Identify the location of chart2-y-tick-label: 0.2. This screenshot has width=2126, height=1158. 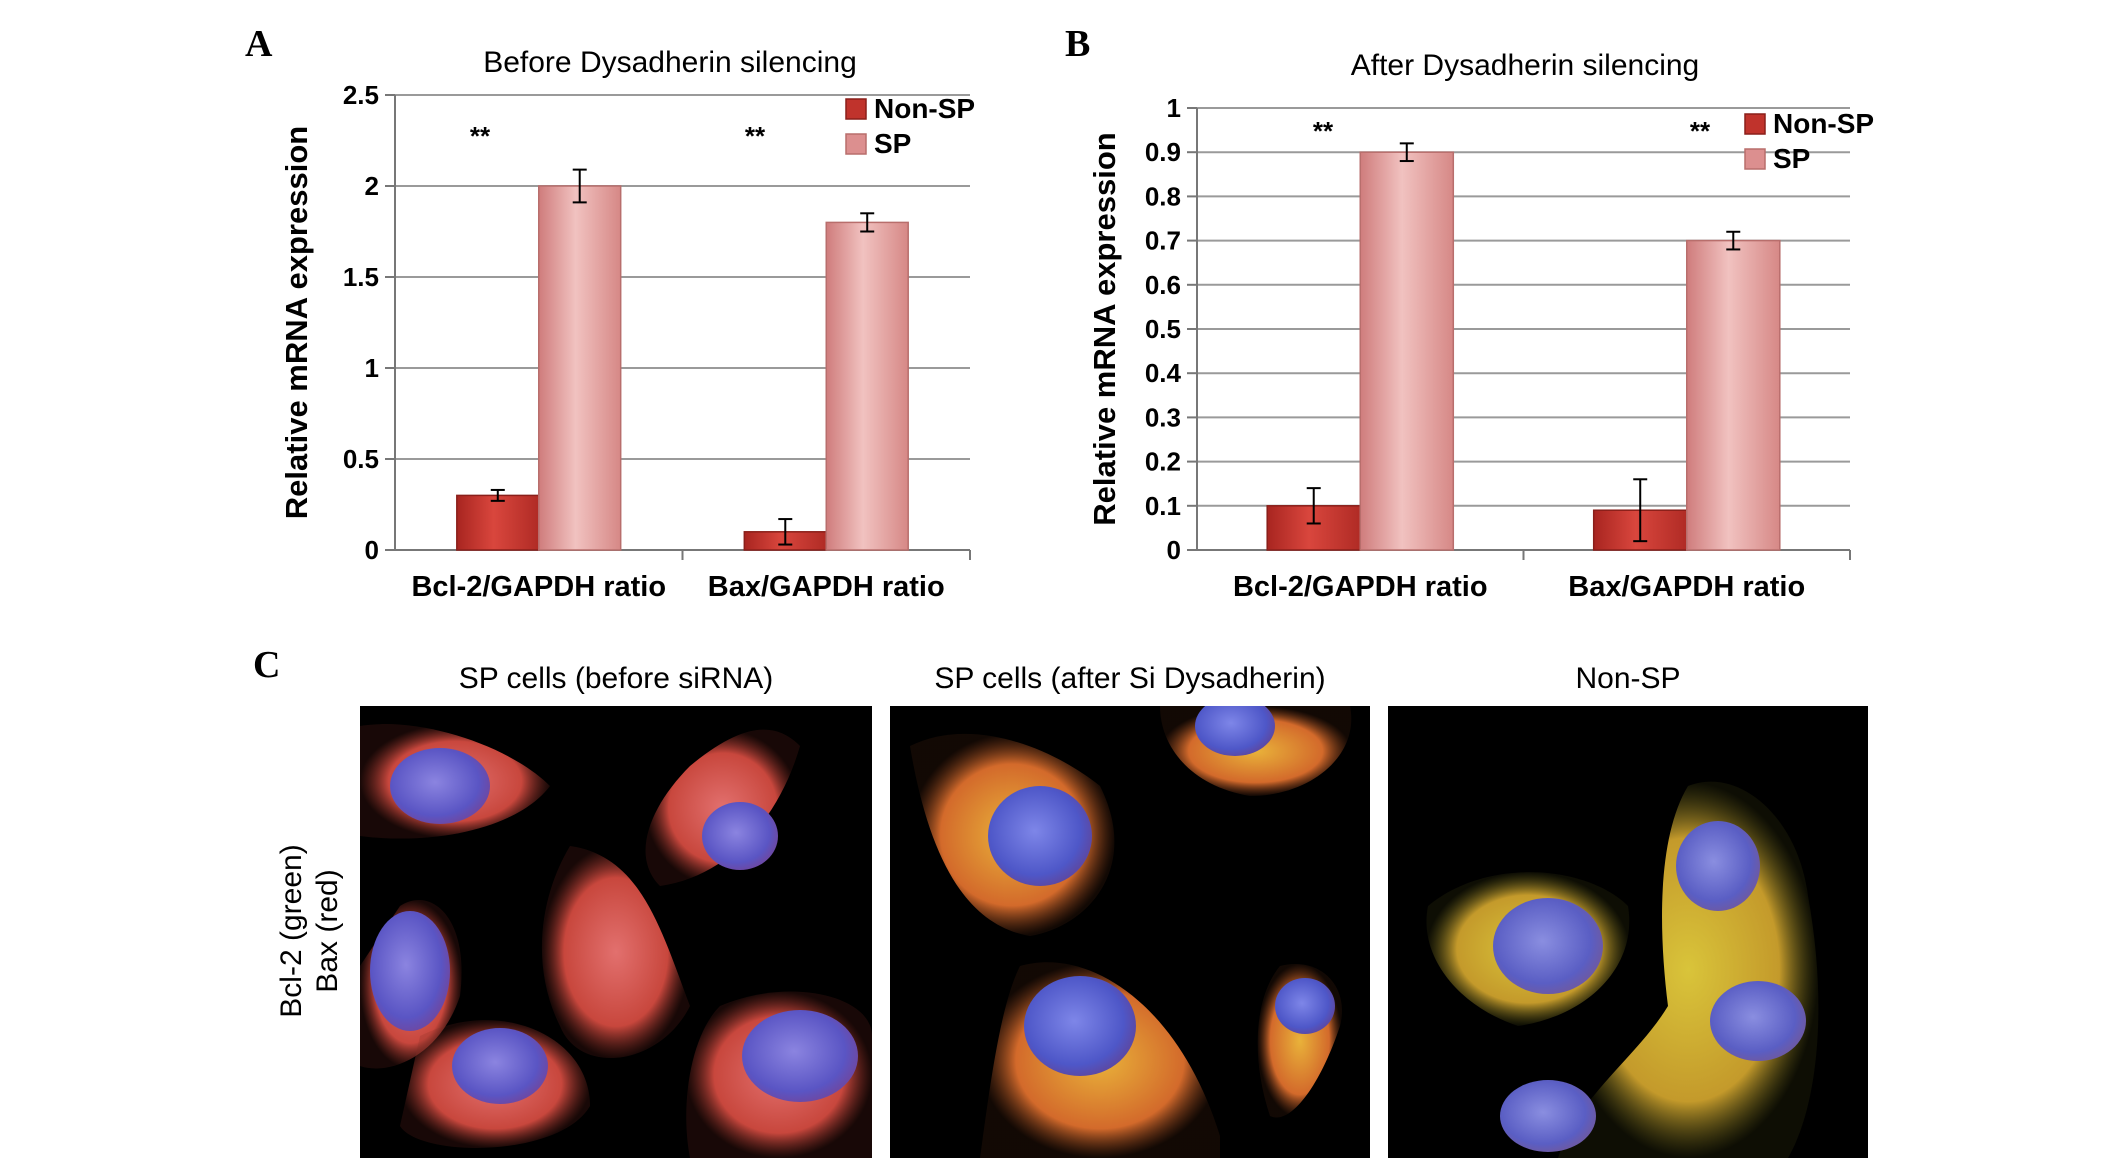
(1163, 462).